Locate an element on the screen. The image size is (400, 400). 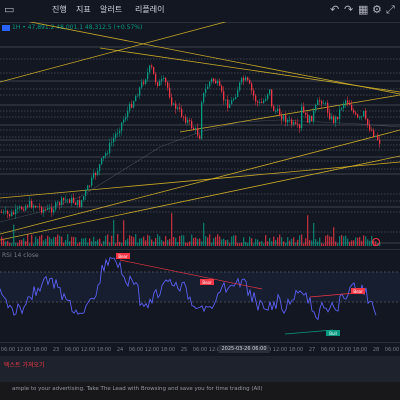
redo-icon: ↷ is located at coordinates (349, 9).